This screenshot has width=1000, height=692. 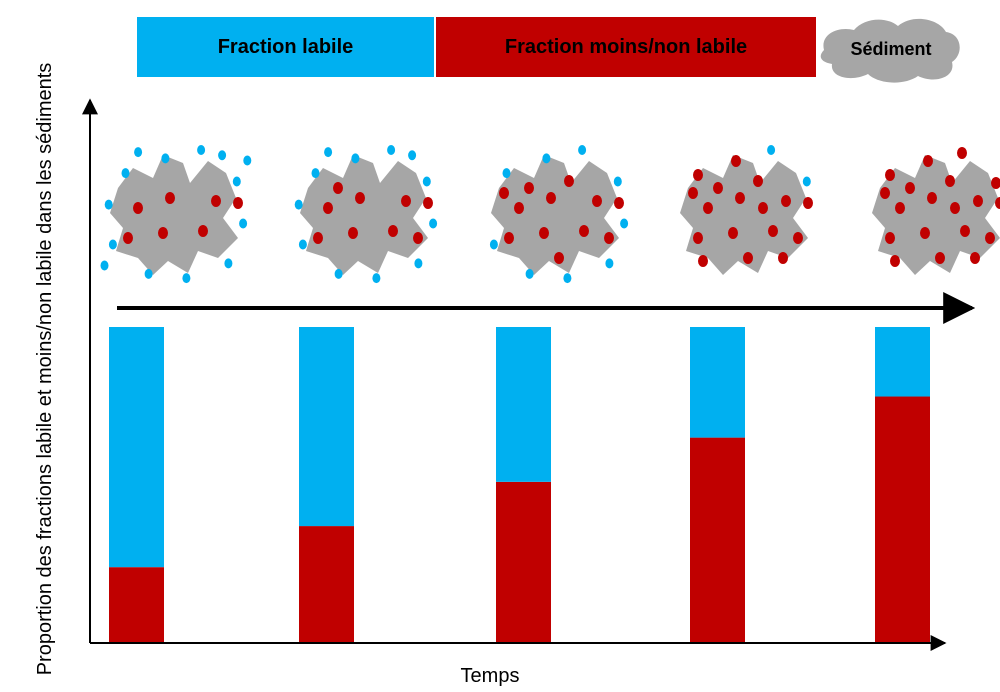 What do you see at coordinates (285, 47) in the screenshot?
I see `legend-labile: Fraction labile` at bounding box center [285, 47].